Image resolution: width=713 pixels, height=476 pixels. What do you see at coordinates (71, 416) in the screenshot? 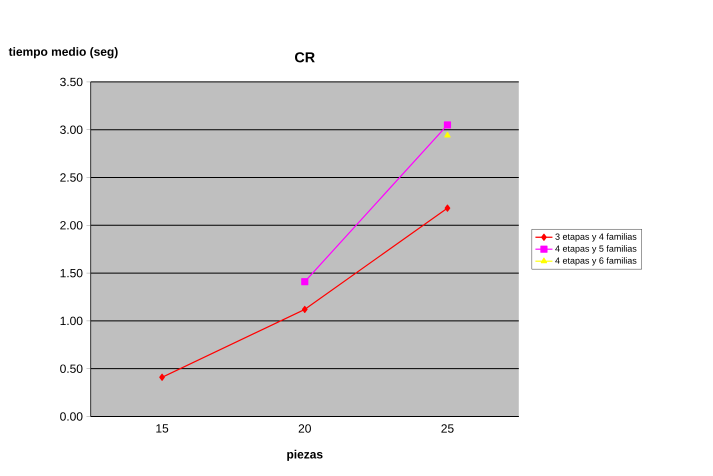
I see `y-tick-label: 0.00` at bounding box center [71, 416].